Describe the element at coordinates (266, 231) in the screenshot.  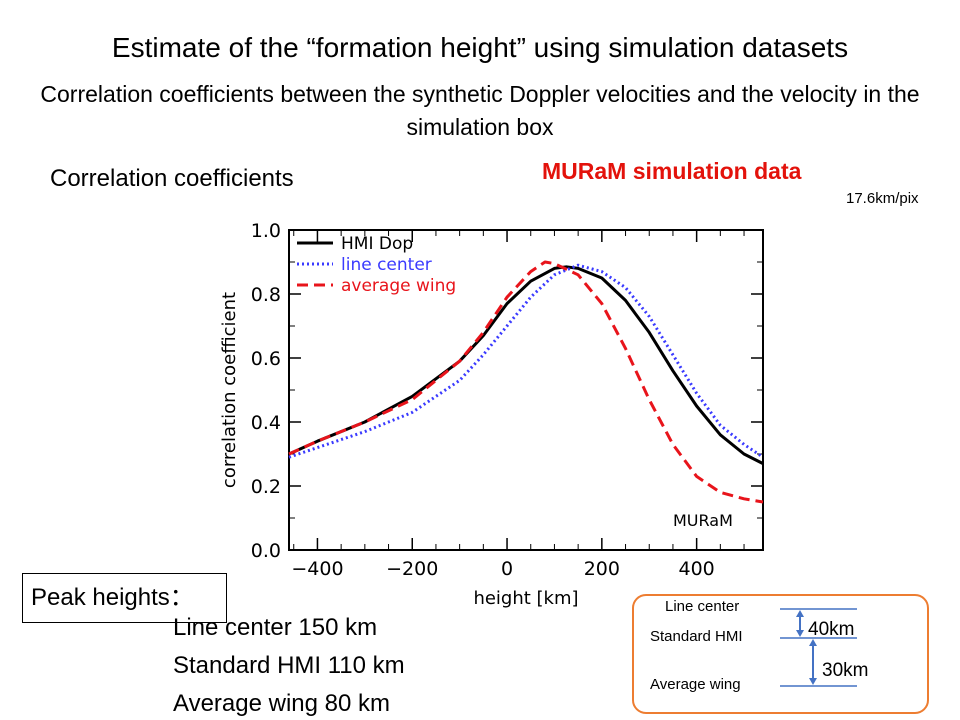
I see `y-tick-label: 1.0` at that location.